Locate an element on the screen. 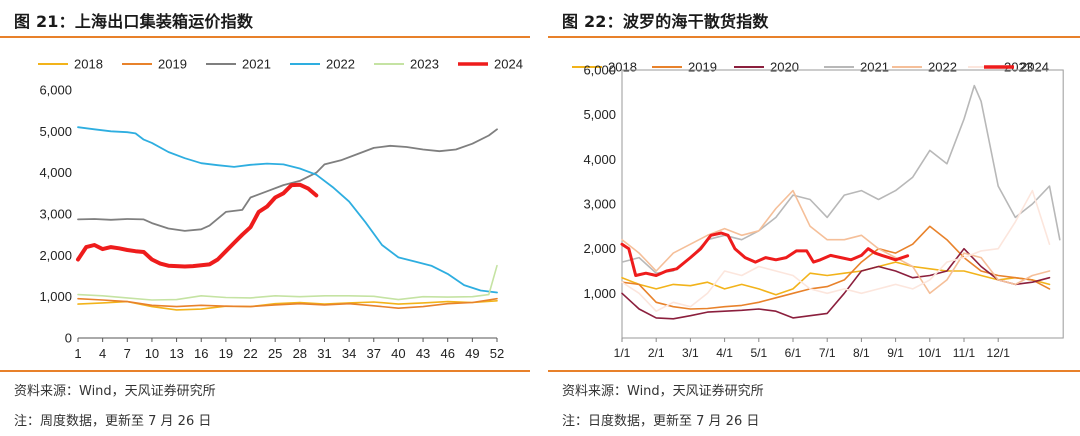  chart-title: 图 21：上海出口集装箱运价指数 is located at coordinates (134, 21).